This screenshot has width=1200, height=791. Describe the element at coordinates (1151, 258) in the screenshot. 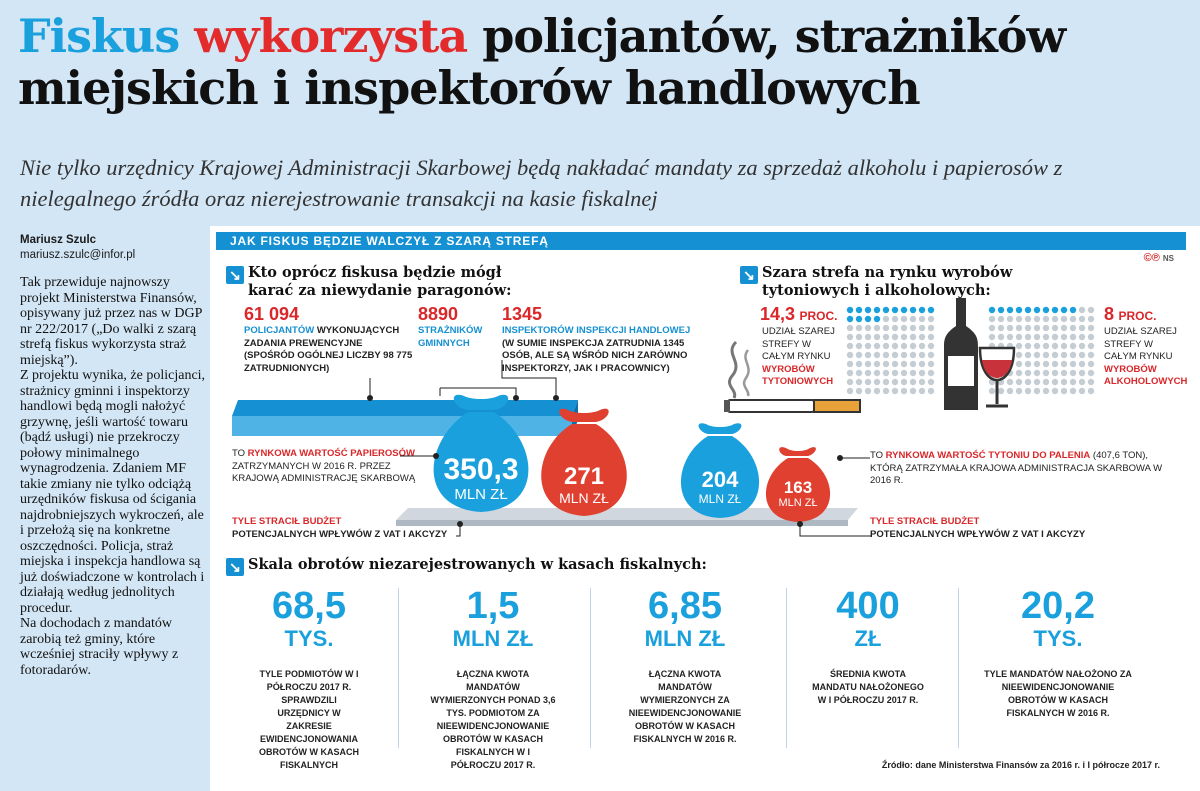

I see `copyright-symbols: ©℗` at that location.